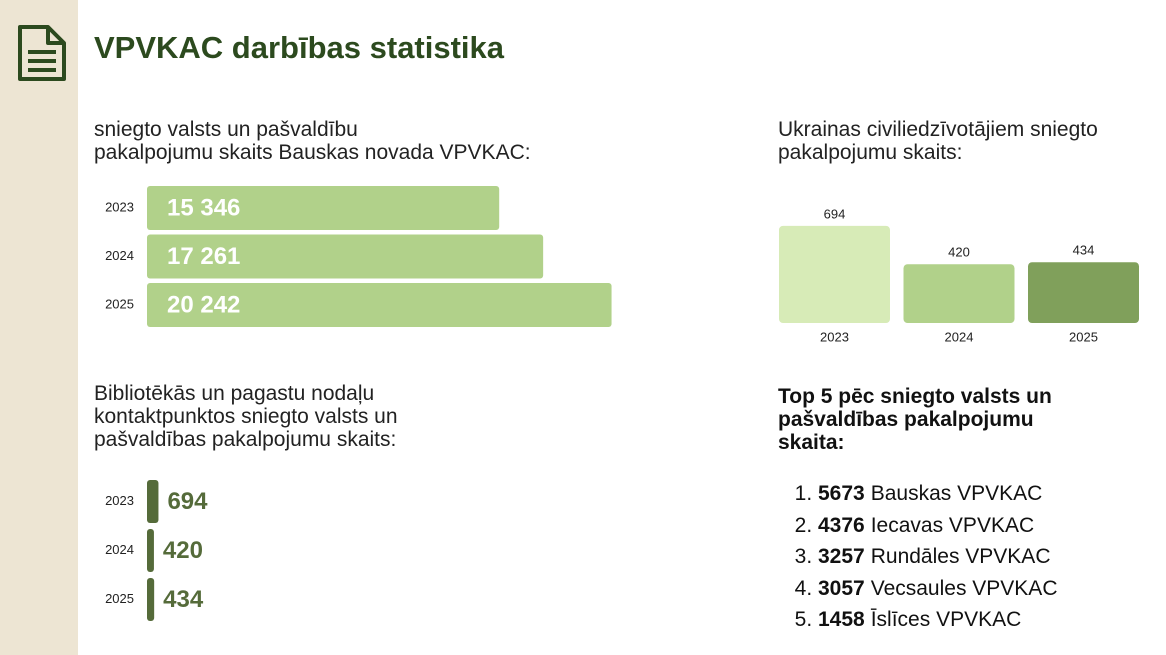 Image resolution: width=1166 pixels, height=655 pixels. I want to click on main-title: VPVKAC darbības statistika, so click(299, 47).